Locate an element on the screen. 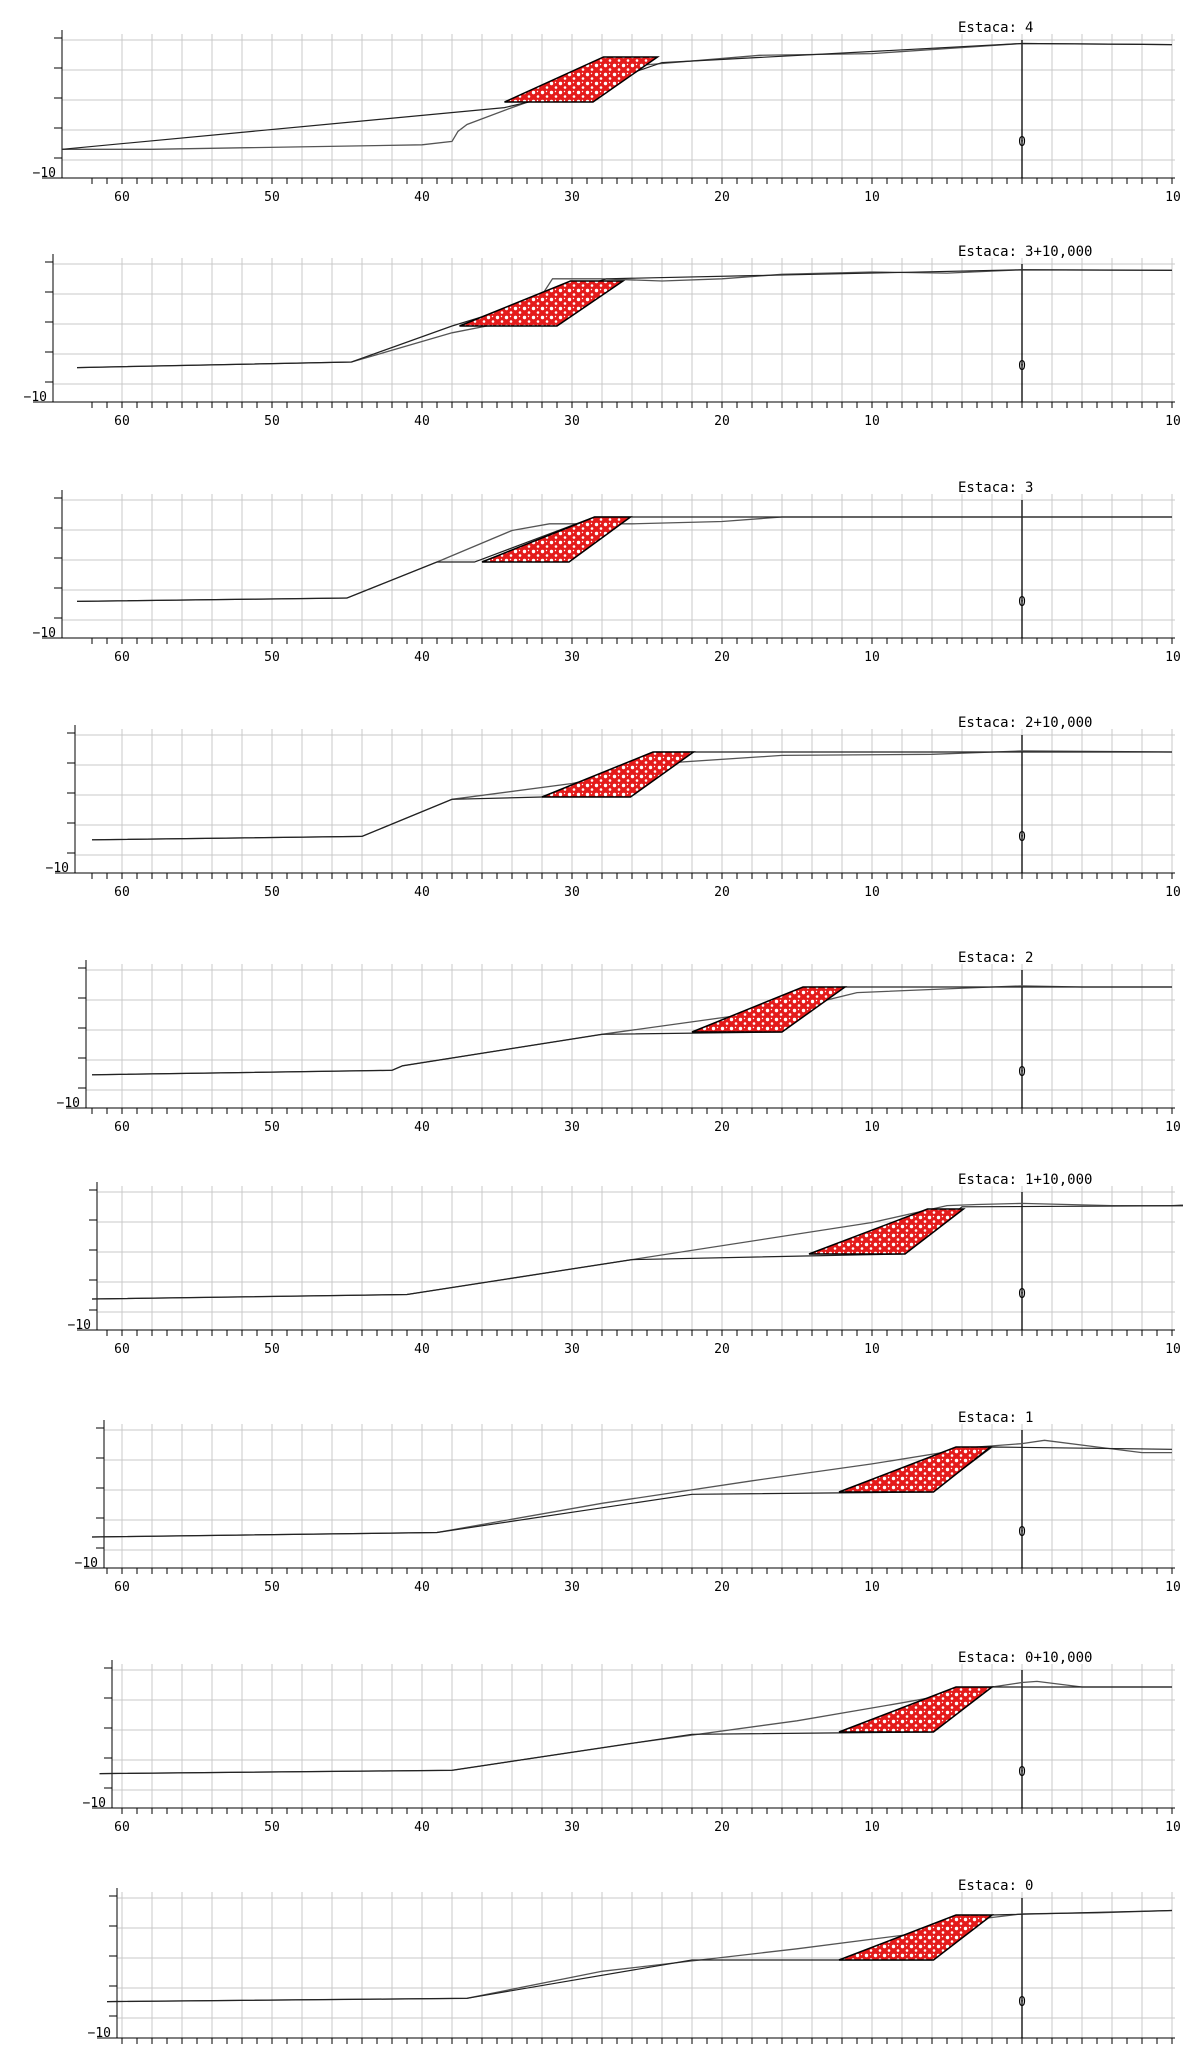 This screenshot has width=1183, height=2050. cross-section: −10 60 50 40 30 20 10 0 10 Estaca: 2+10,000 is located at coordinates (613, 807).